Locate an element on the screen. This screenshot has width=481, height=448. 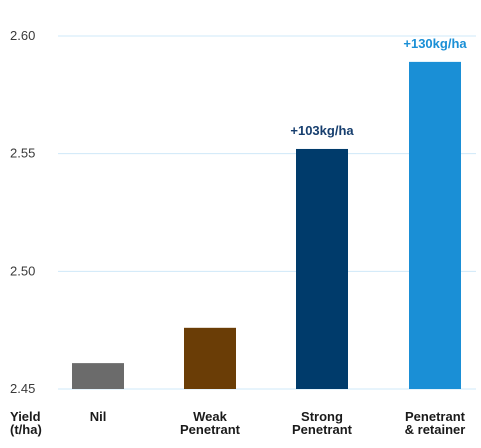
bar-annotation: +130kg/ha is located at coordinates (435, 43).